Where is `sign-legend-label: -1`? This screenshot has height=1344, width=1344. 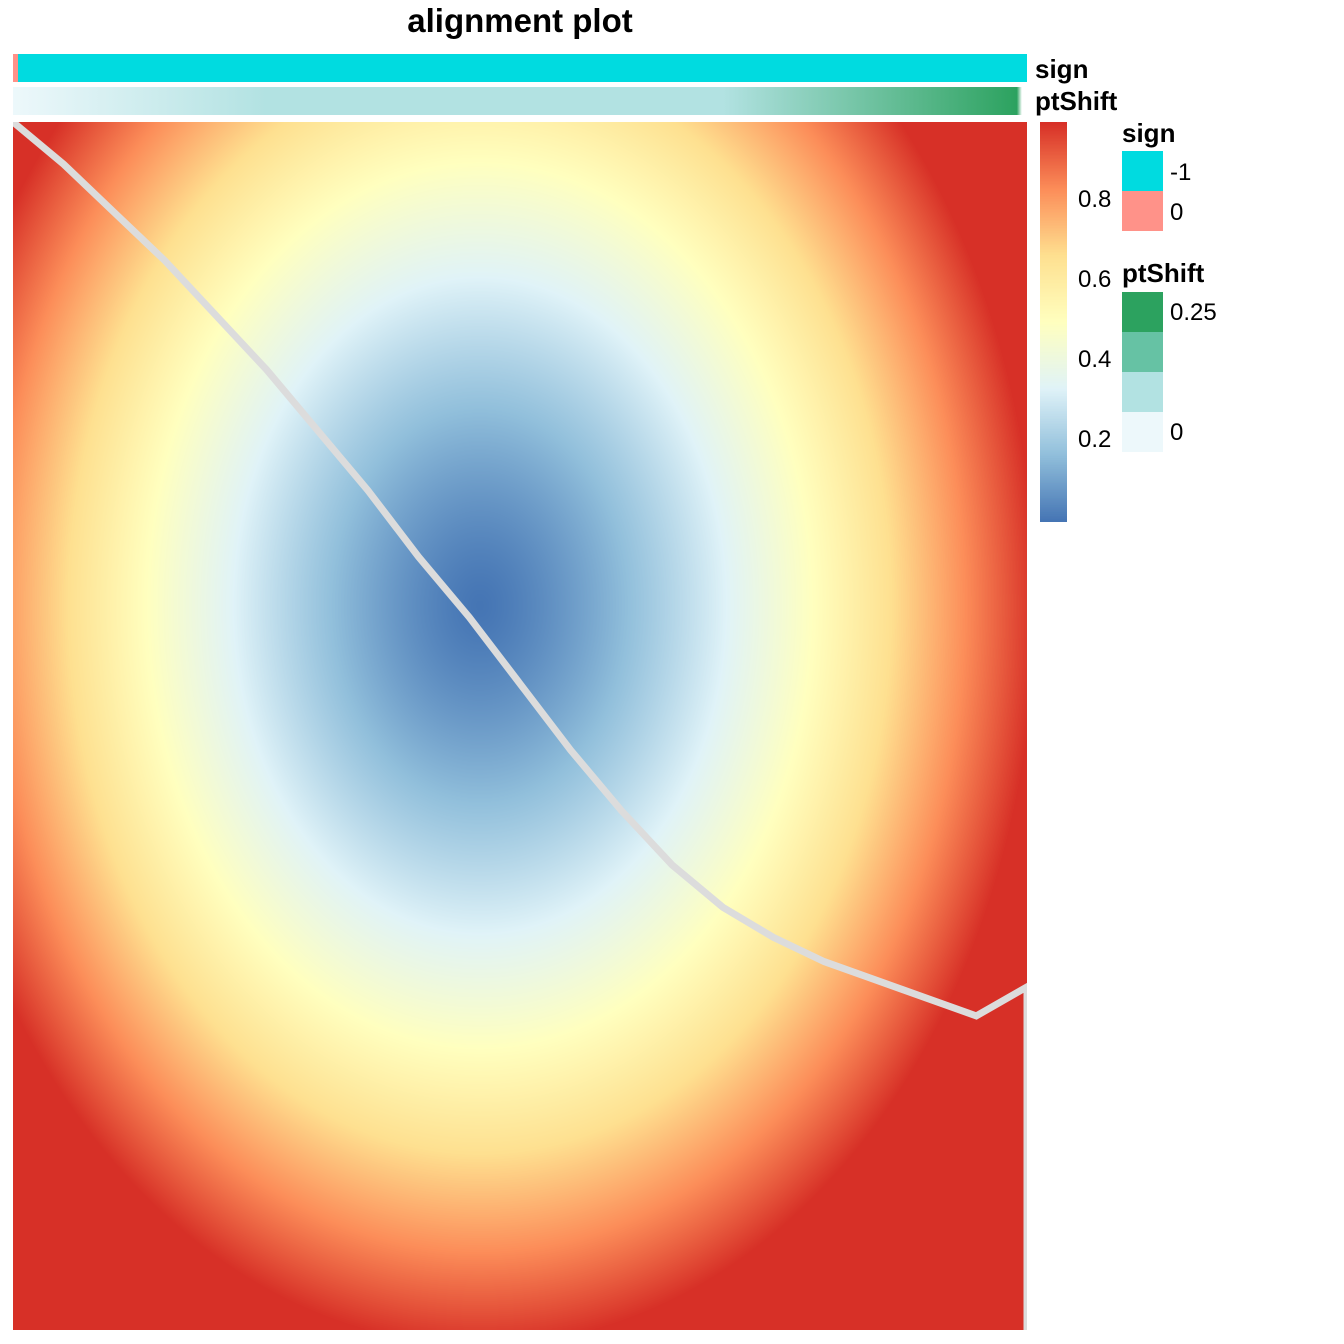
sign-legend-label: -1 is located at coordinates (1181, 172).